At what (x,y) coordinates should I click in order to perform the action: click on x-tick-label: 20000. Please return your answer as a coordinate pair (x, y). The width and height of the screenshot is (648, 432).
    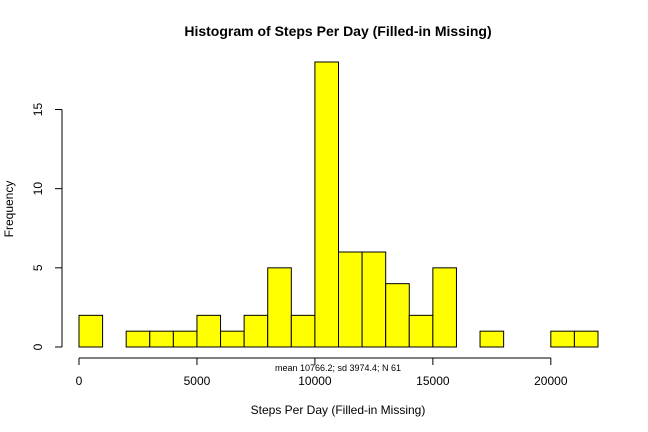
    Looking at the image, I should click on (551, 381).